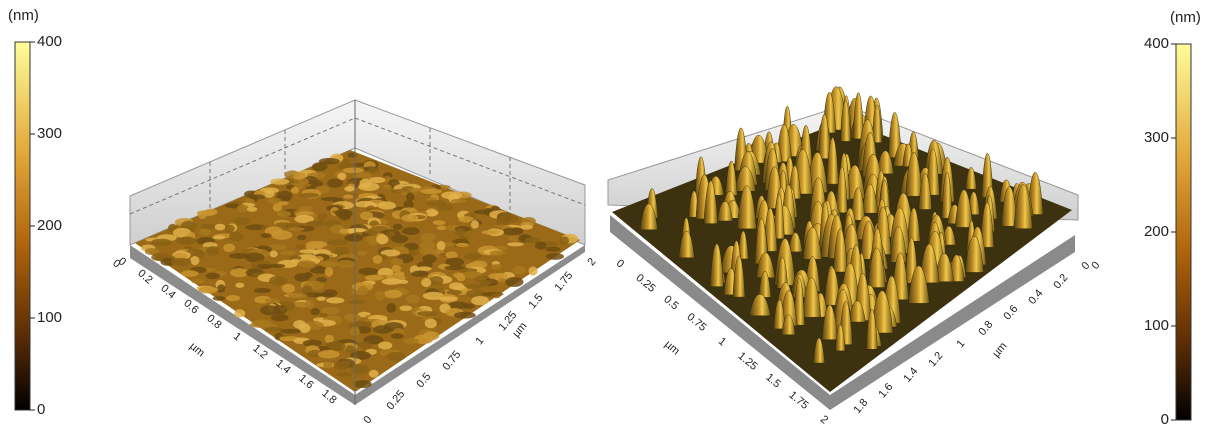 This screenshot has width=1212, height=428. I want to click on colorbar-unit: (nm), so click(1185, 17).